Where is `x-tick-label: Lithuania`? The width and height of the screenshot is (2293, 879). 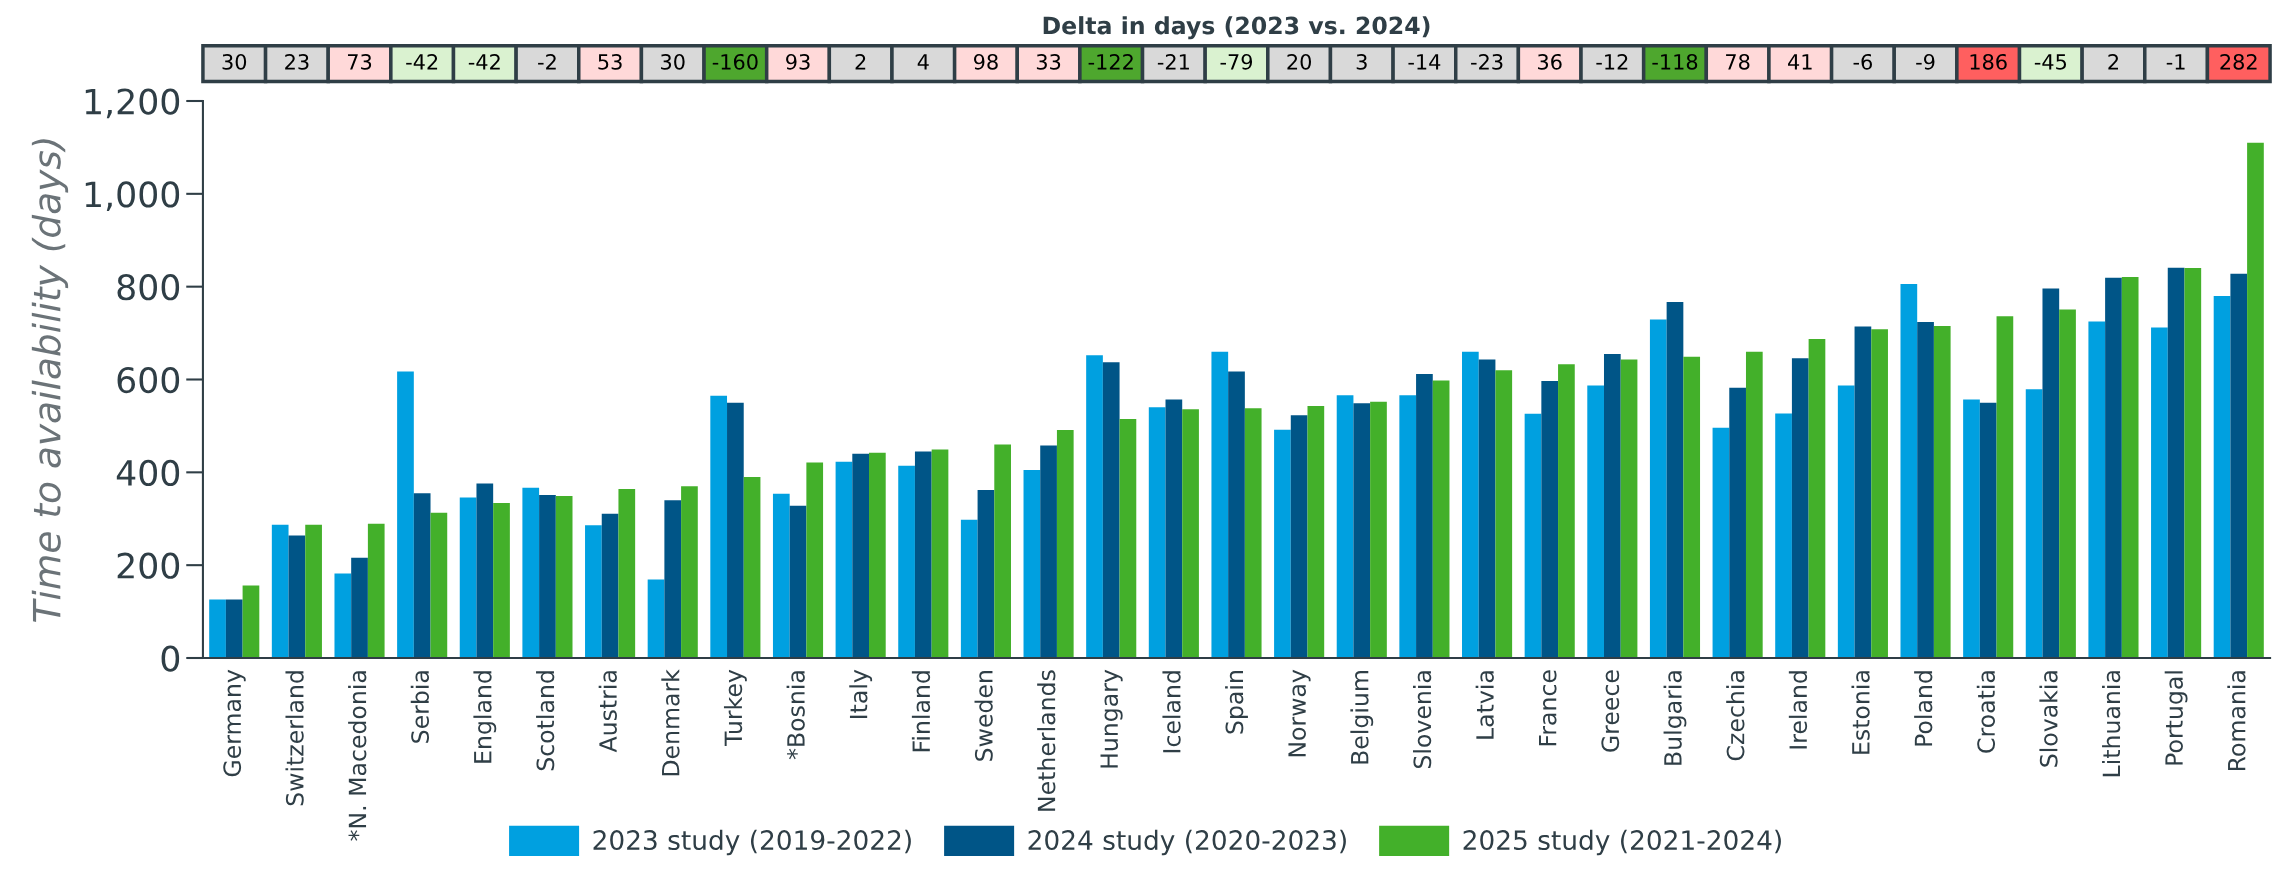
x-tick-label: Lithuania is located at coordinates (2111, 724).